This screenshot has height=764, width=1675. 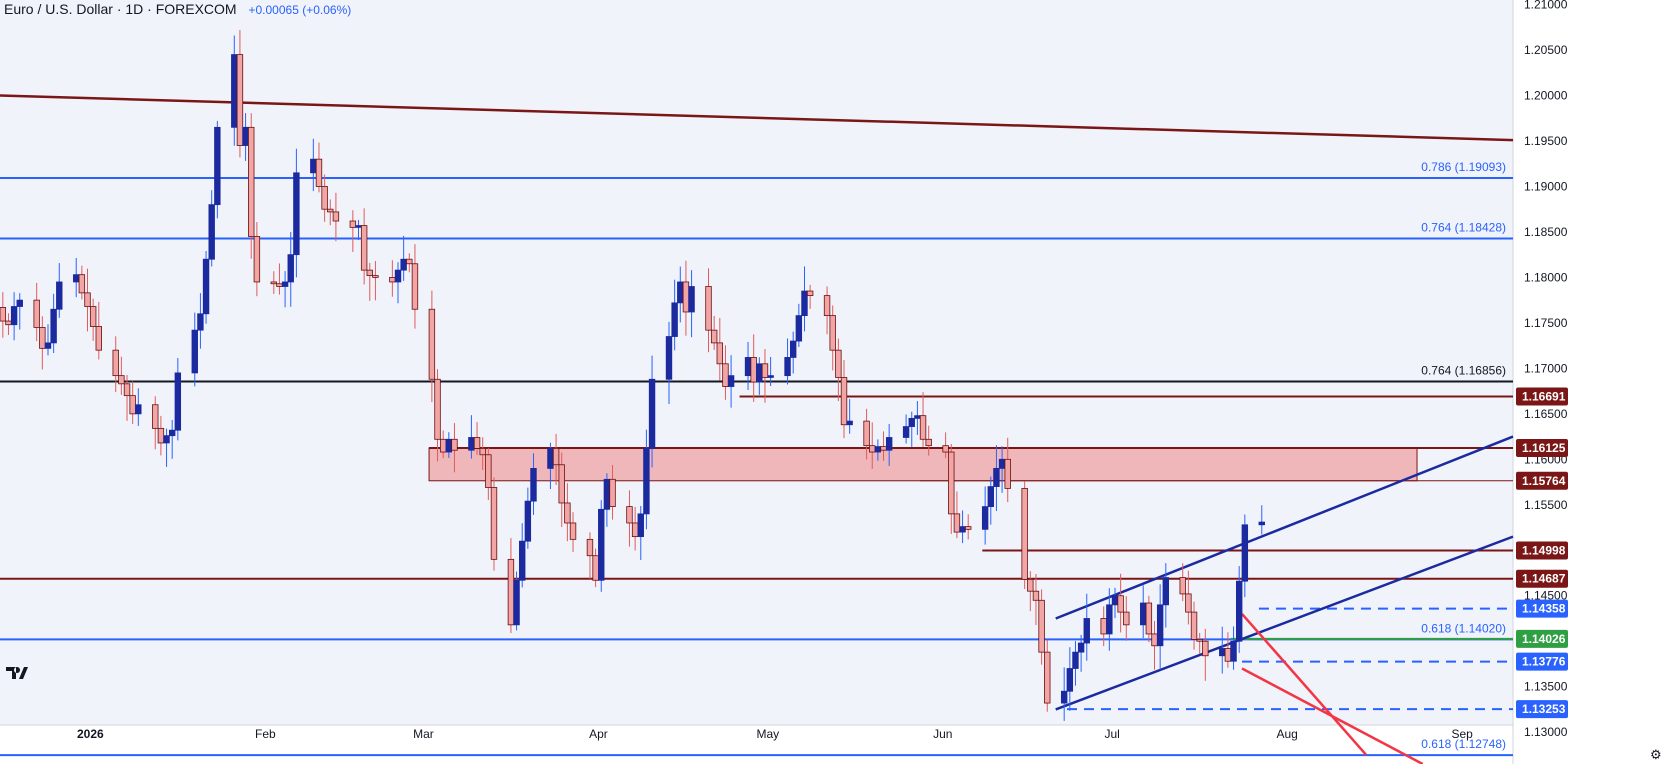 I want to click on symbol-title: Euro / U.S. Dollar · 1D · FOREXCOM, so click(x=120, y=9).